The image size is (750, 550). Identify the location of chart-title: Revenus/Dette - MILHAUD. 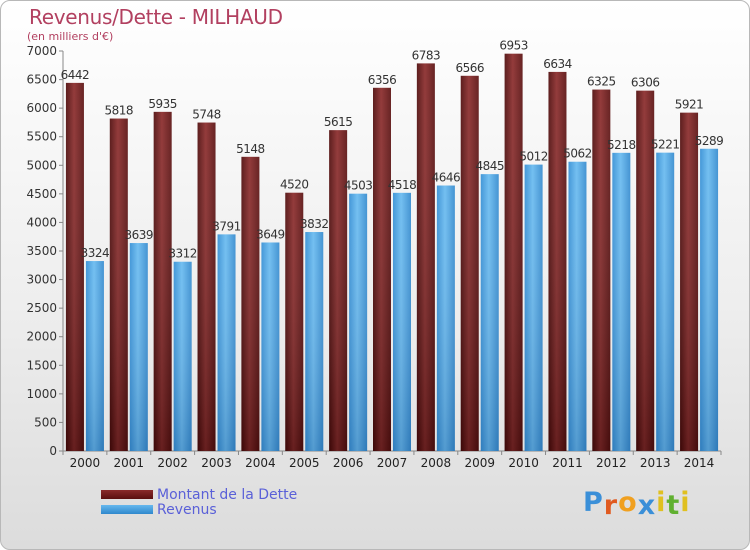
(156, 17).